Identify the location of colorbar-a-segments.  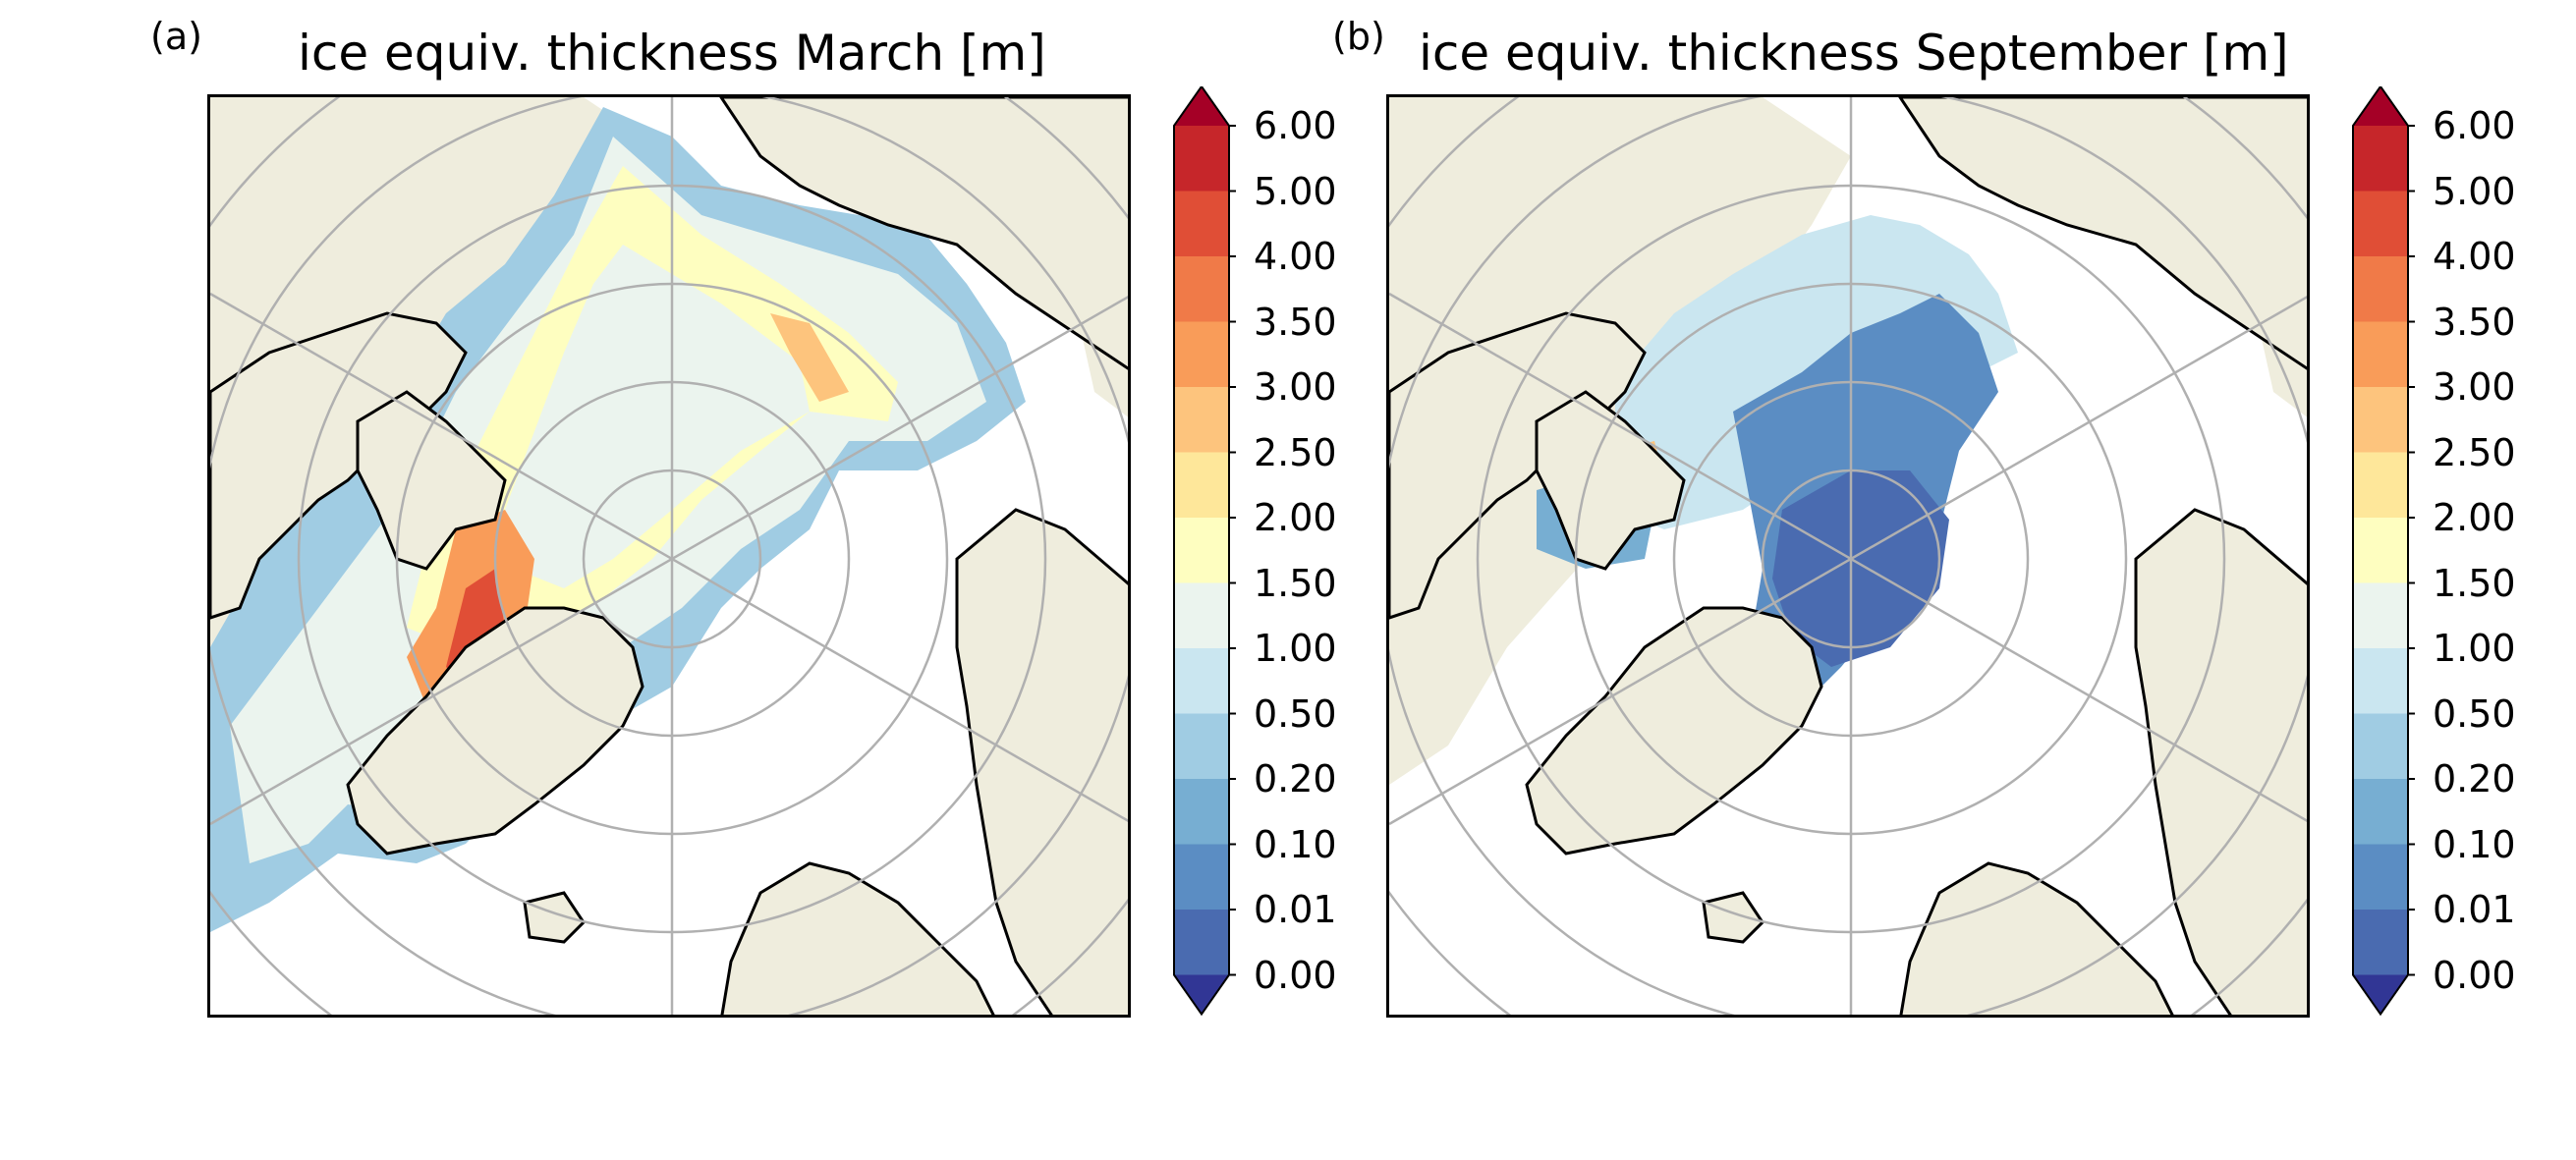
(1204, 551).